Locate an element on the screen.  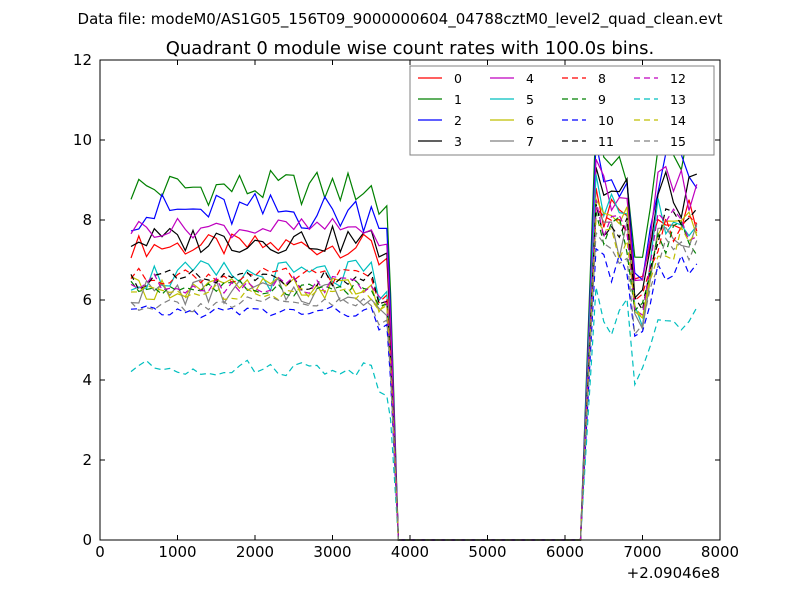
legend-label-9: 9 is located at coordinates (602, 99).